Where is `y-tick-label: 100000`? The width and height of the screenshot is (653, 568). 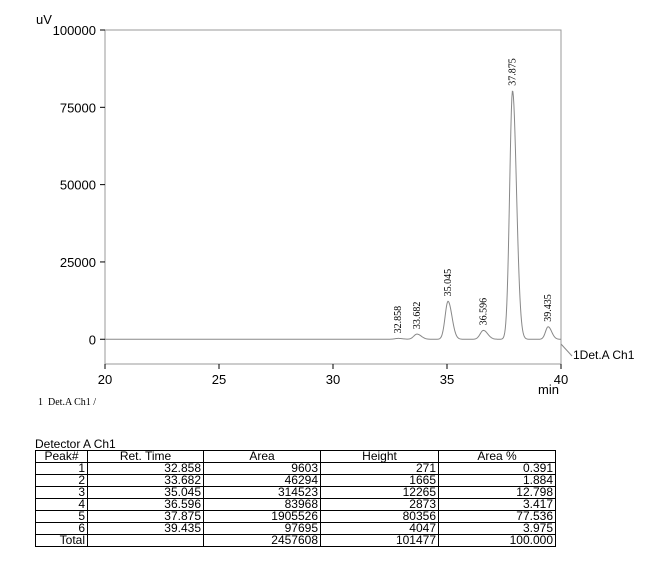
y-tick-label: 100000 is located at coordinates (74, 30).